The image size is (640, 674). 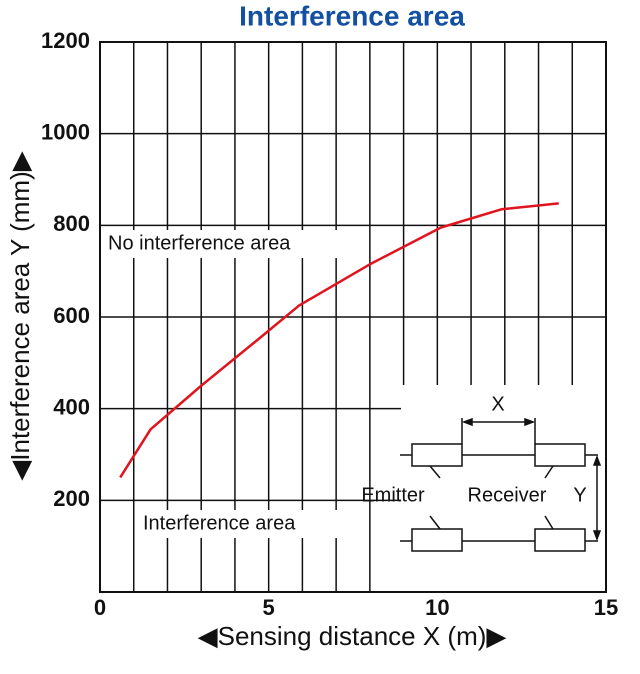 I want to click on y-tick-label: 400, so click(x=71, y=406).